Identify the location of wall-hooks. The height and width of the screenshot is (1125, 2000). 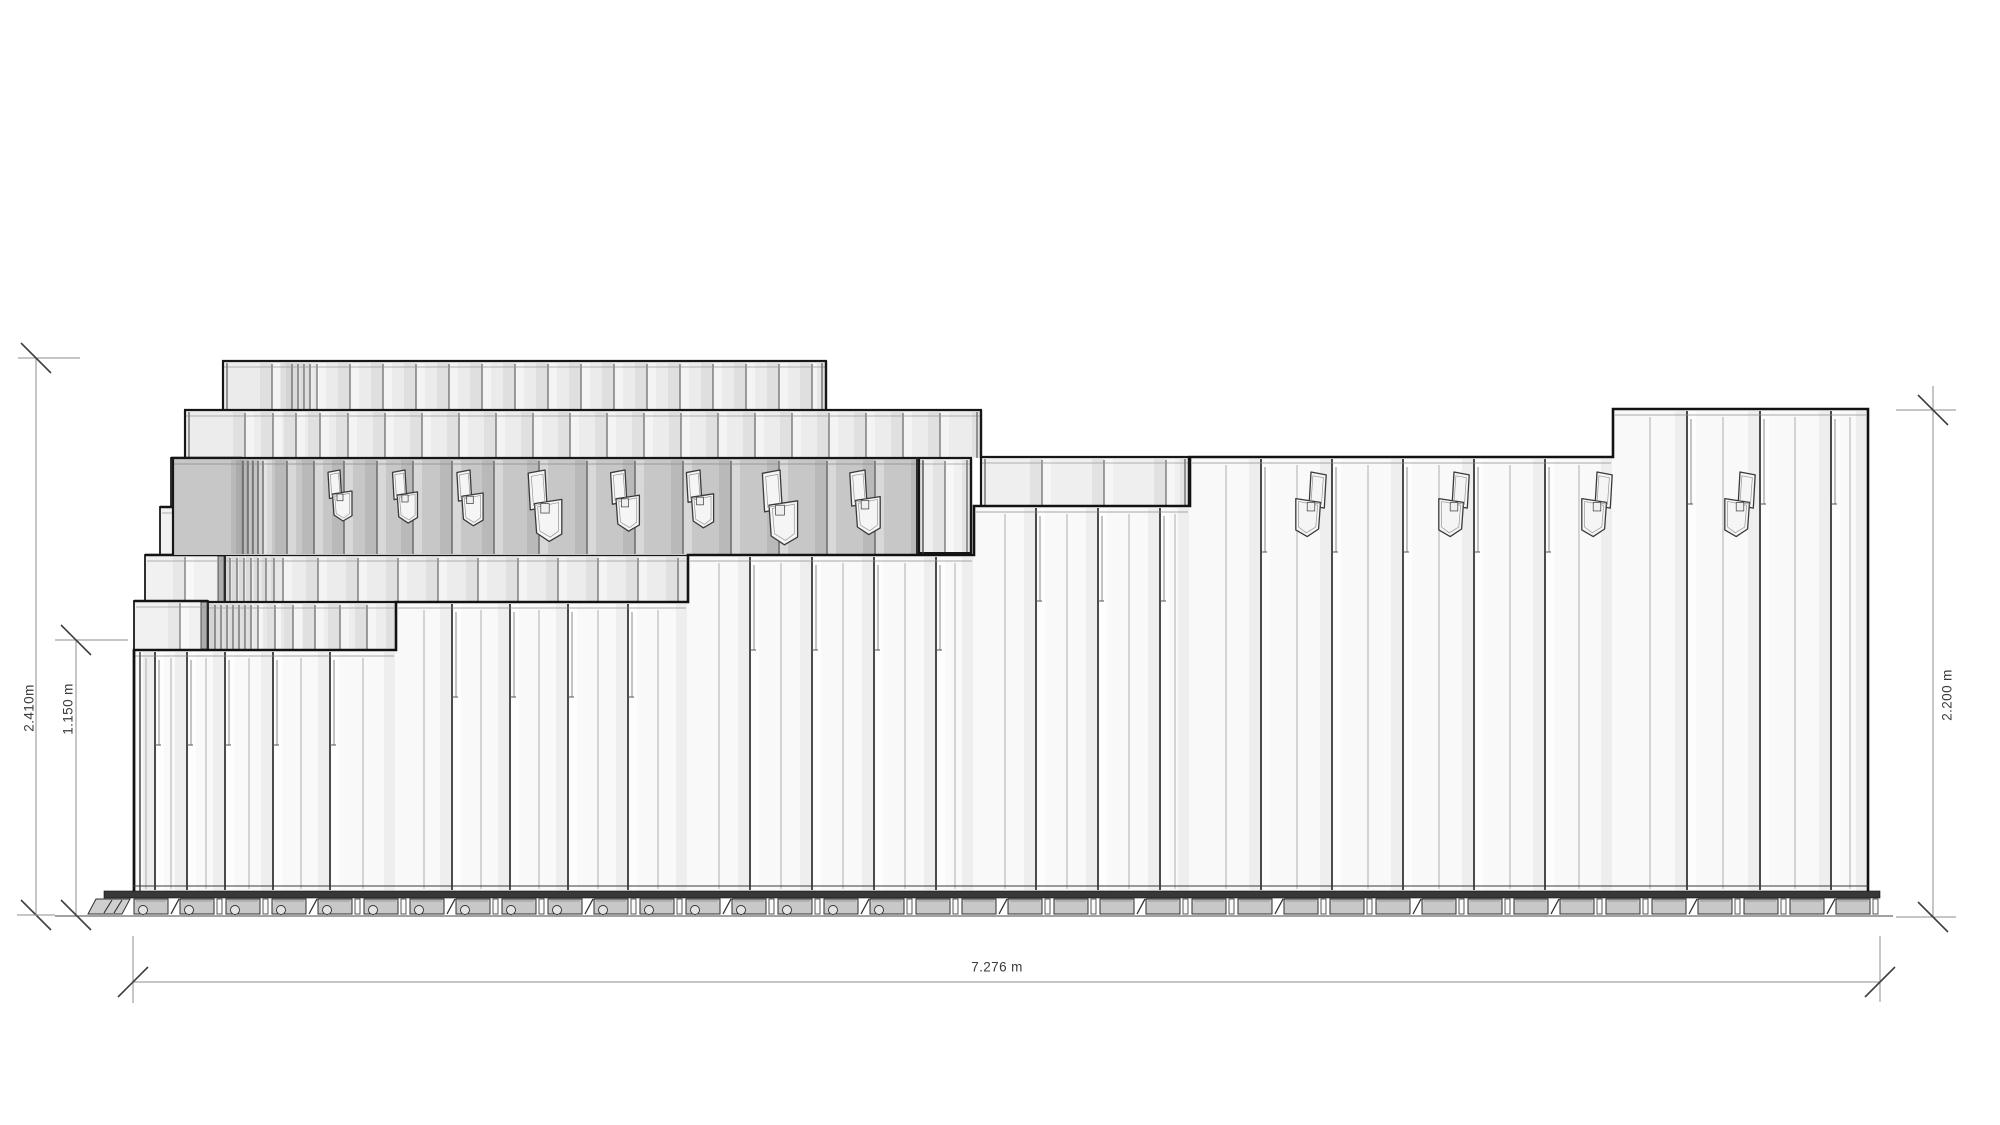
(1525, 504).